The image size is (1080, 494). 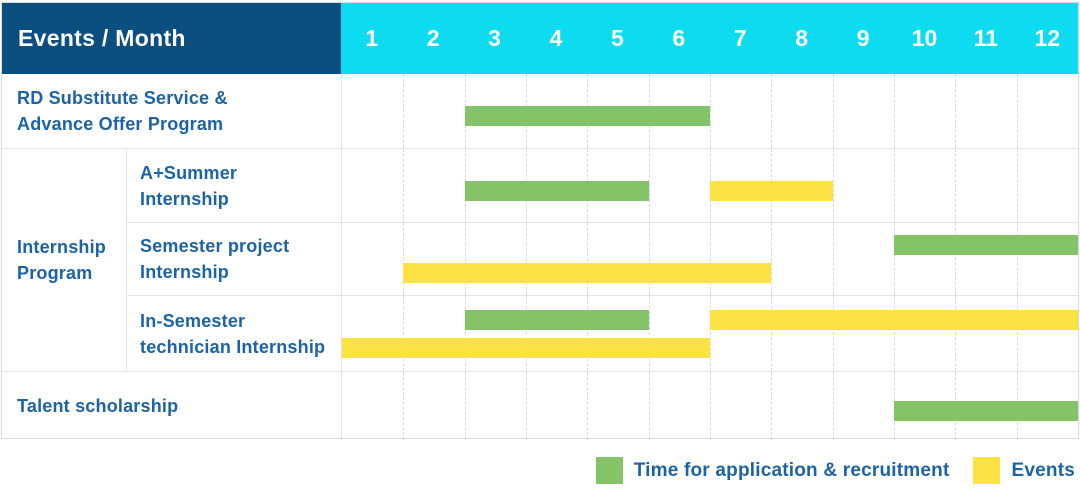 I want to click on month-label-10: 10, so click(x=924, y=38).